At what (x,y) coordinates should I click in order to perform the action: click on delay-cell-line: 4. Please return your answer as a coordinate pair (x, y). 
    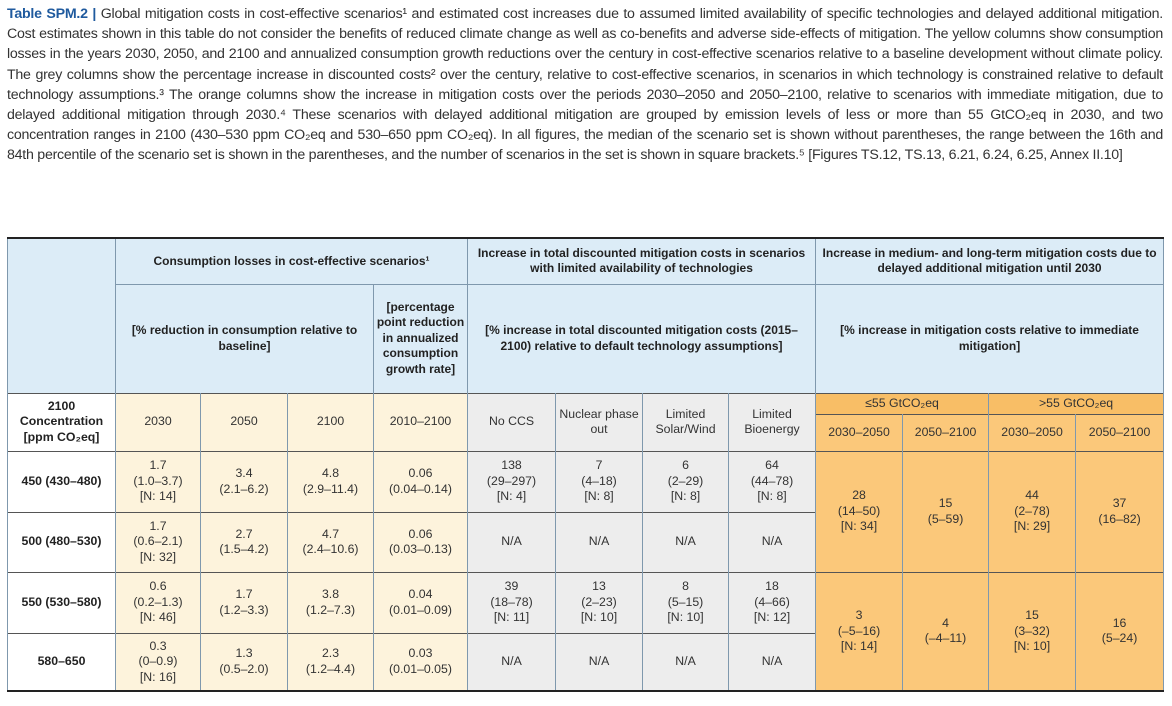
    Looking at the image, I should click on (945, 622).